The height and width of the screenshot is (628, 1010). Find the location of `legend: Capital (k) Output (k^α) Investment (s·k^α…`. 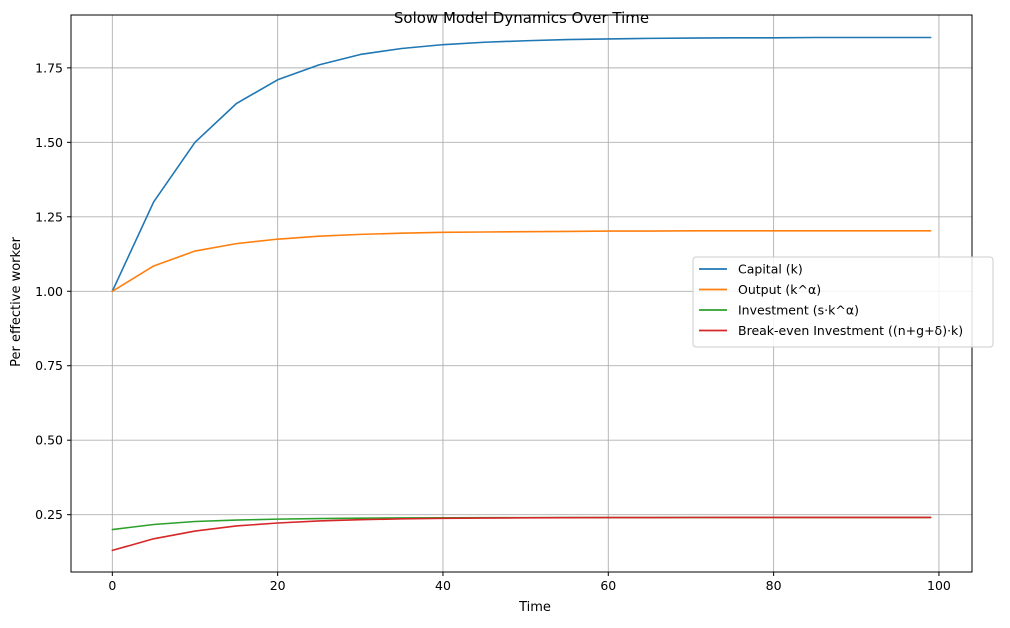

legend: Capital (k) Output (k^α) Investment (s·k^α… is located at coordinates (843, 302).